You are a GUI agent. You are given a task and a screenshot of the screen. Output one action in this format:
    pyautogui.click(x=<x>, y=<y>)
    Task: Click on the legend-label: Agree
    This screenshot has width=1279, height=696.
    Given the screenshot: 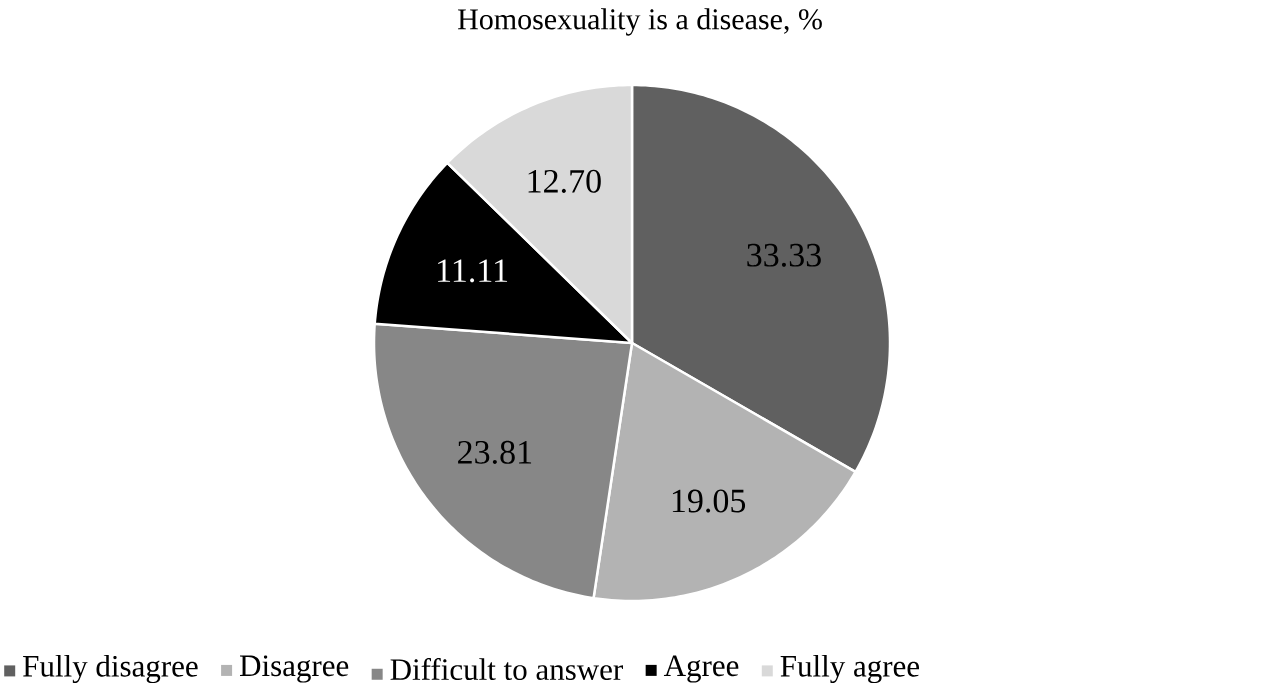 What is the action you would take?
    pyautogui.click(x=701, y=669)
    